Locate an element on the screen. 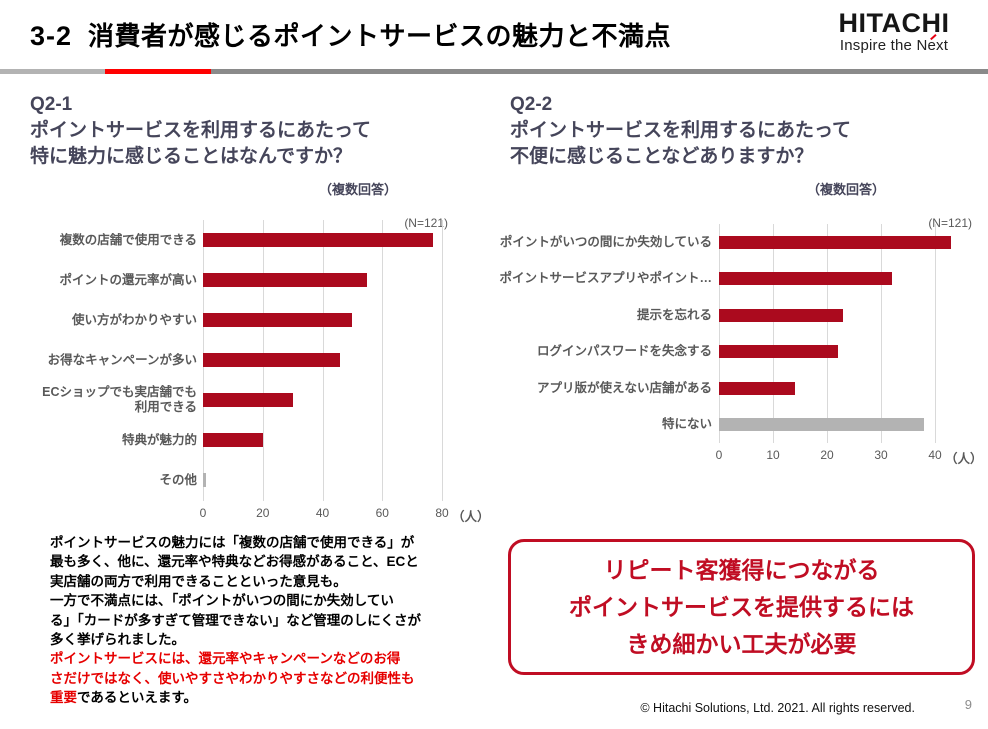 This screenshot has height=729, width=988. question-q2-2-heading: Q2-2 ポイントサービスを利用するにあたって 不便に感じることなどありますか？ is located at coordinates (742, 131).